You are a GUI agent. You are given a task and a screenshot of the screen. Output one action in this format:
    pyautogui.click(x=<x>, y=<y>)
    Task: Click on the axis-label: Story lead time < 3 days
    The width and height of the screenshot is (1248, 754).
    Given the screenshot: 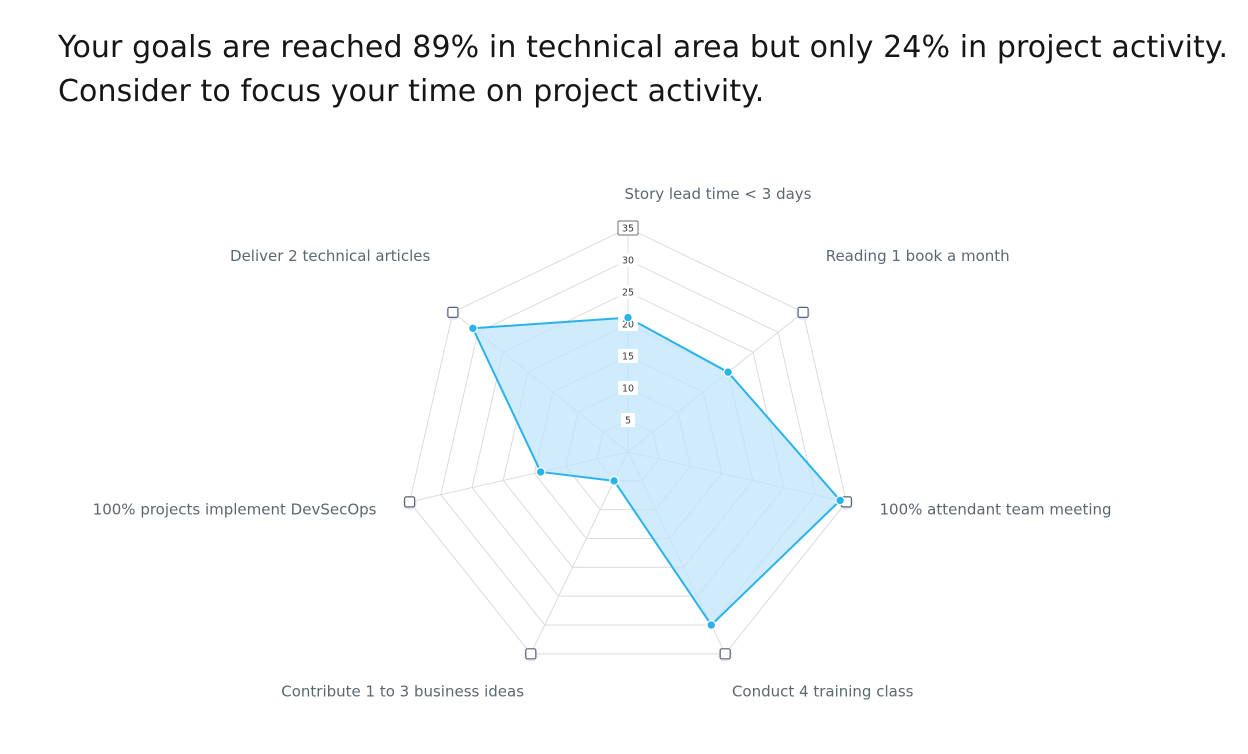 What is the action you would take?
    pyautogui.click(x=718, y=194)
    